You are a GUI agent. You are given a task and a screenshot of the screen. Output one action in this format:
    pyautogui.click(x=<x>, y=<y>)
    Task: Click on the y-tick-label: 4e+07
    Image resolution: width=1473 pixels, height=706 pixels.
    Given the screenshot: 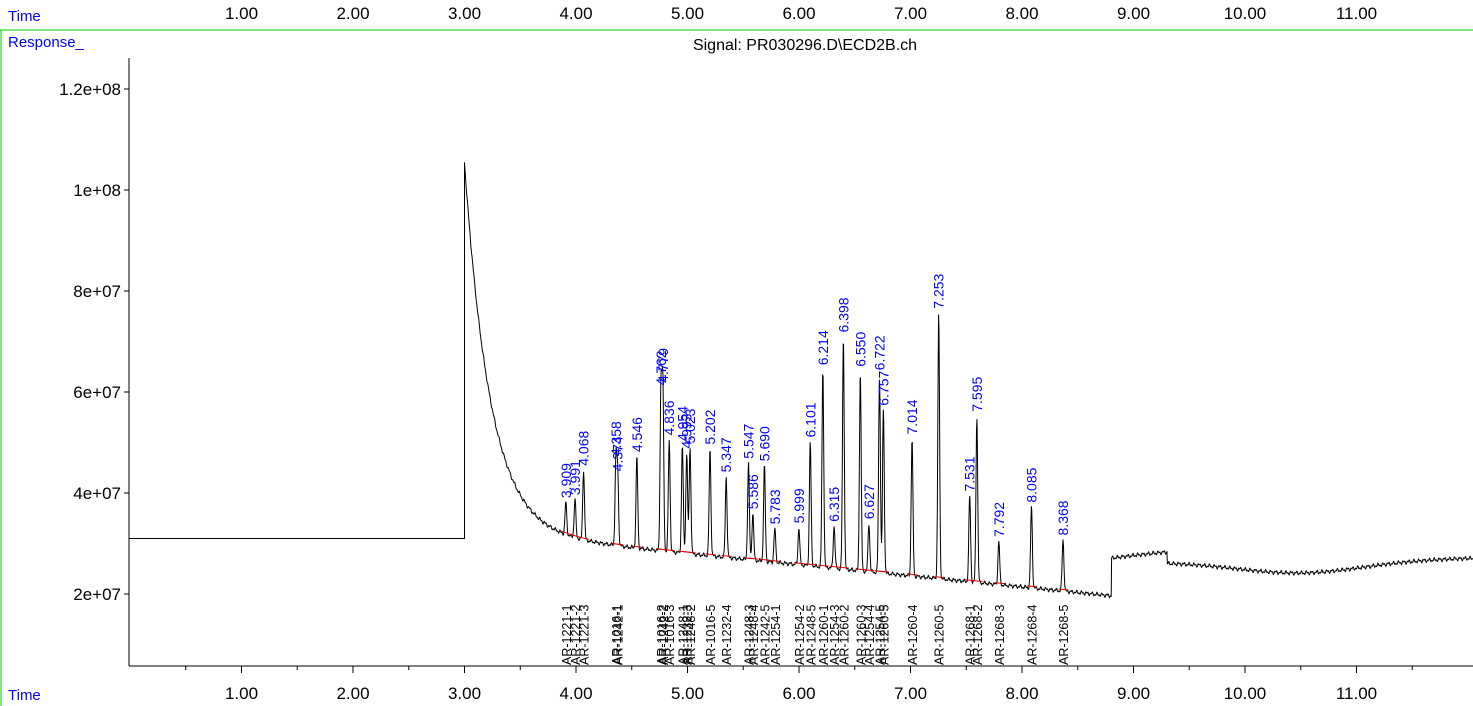 What is the action you would take?
    pyautogui.click(x=97, y=493)
    